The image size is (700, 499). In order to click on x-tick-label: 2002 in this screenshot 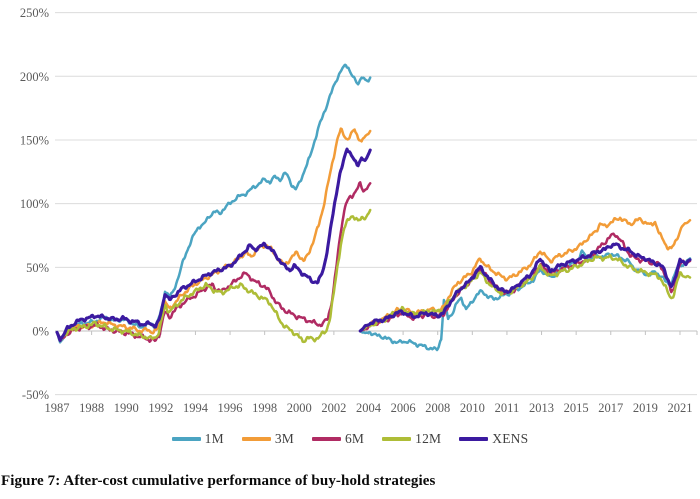, I will do `click(333, 408)`.